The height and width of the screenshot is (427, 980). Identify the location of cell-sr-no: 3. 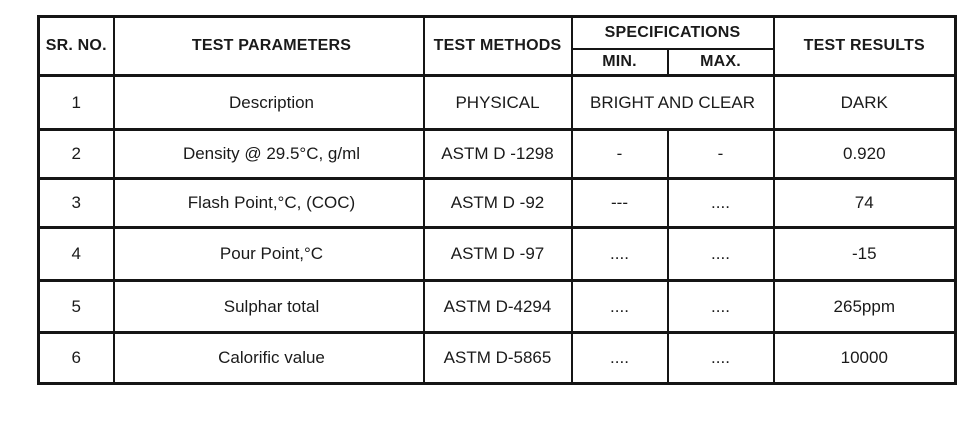
(76, 203).